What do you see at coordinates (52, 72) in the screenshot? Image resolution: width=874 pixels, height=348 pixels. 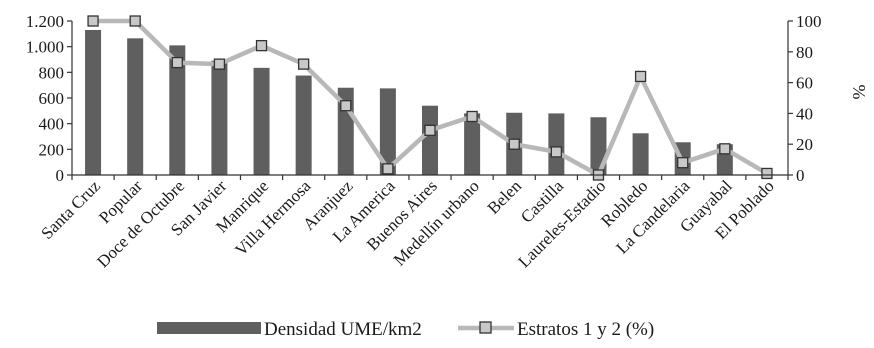 I see `left-tick-label: 800` at bounding box center [52, 72].